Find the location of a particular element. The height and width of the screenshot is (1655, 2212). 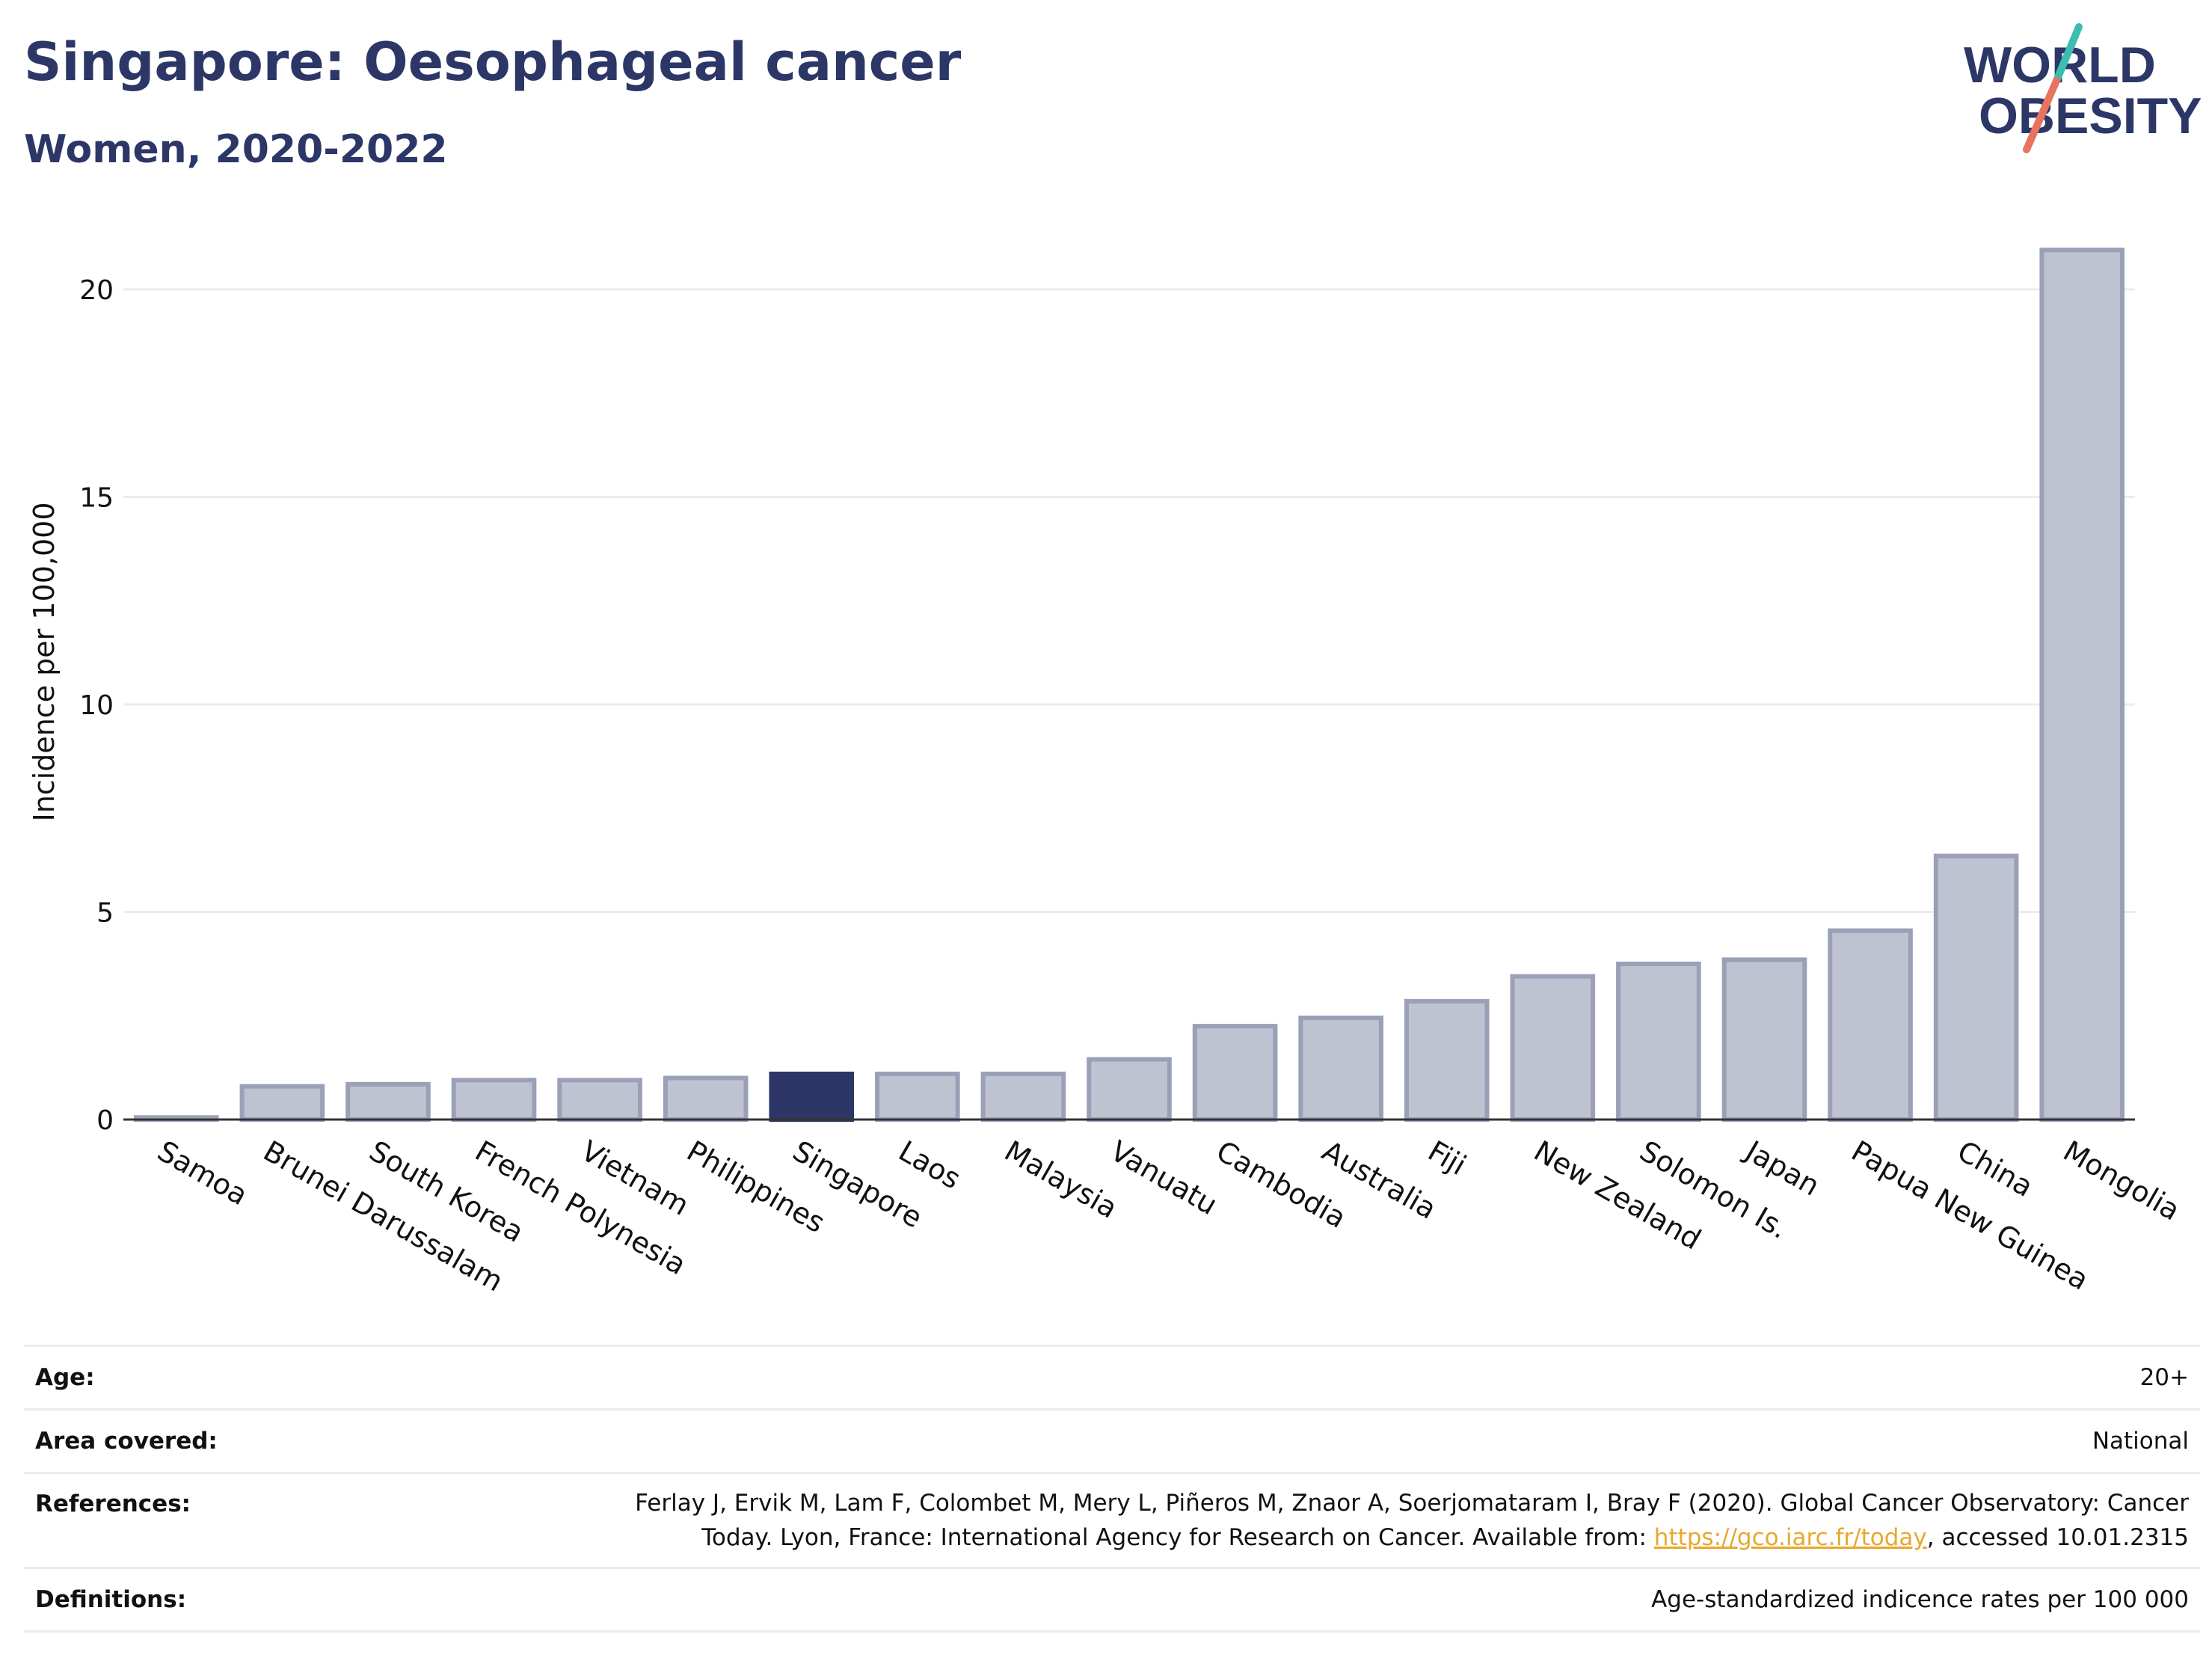

y-tick-label-0: 0 is located at coordinates (105, 1120).